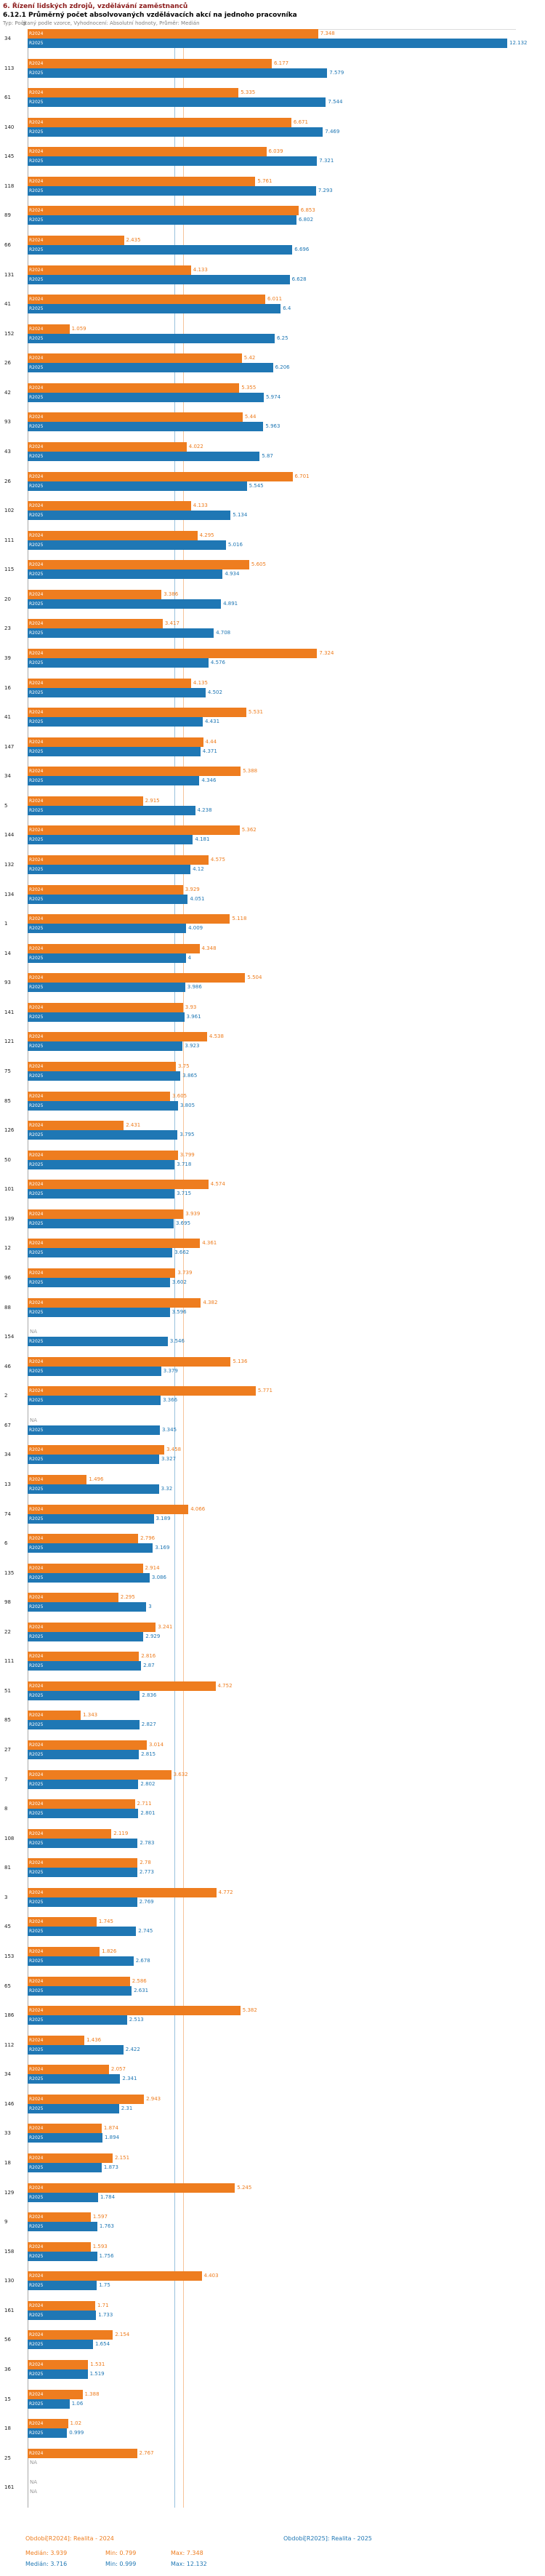 The height and width of the screenshot is (2576, 545). Describe the element at coordinates (7, 2074) in the screenshot. I see `row-id-label: 34` at that location.